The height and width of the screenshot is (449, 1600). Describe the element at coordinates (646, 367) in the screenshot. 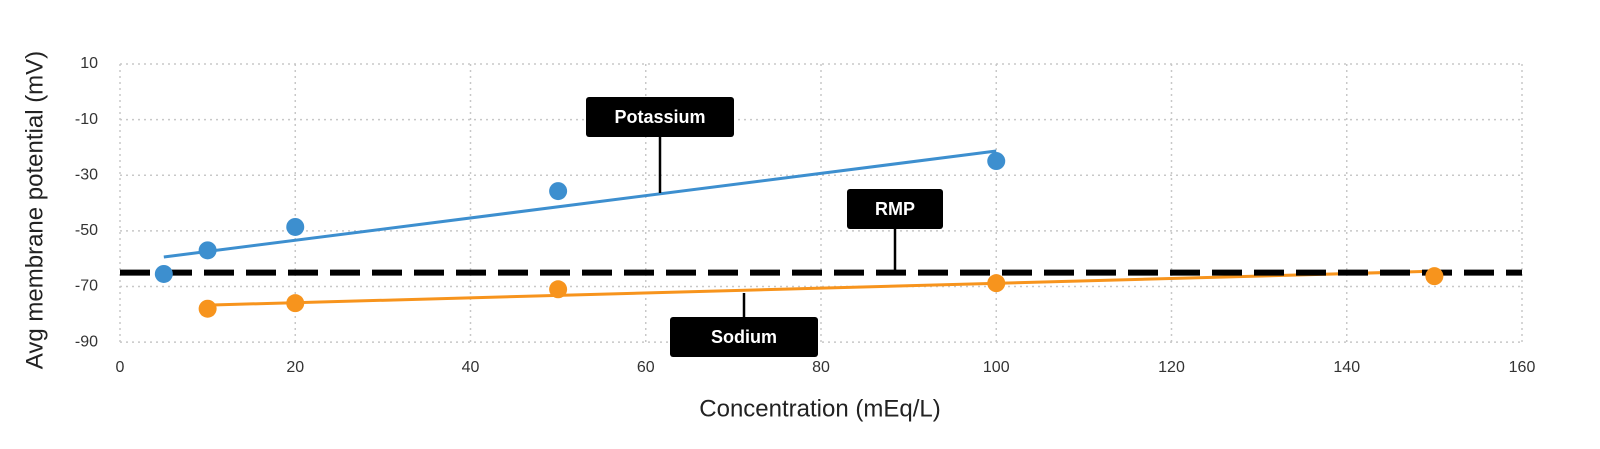

I see `x-tick-label: 60` at that location.